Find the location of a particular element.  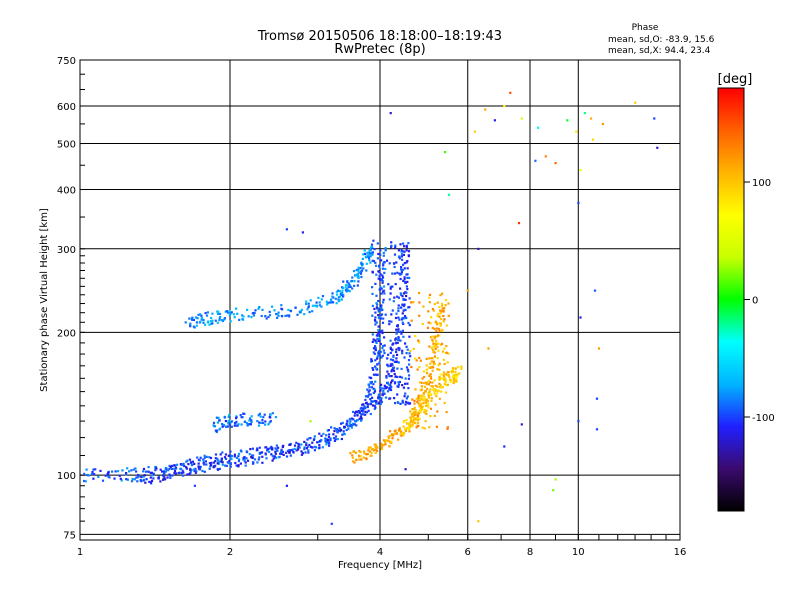

phase-stats-o: mean, sd,O: -83.9, 15.6 is located at coordinates (661, 40).